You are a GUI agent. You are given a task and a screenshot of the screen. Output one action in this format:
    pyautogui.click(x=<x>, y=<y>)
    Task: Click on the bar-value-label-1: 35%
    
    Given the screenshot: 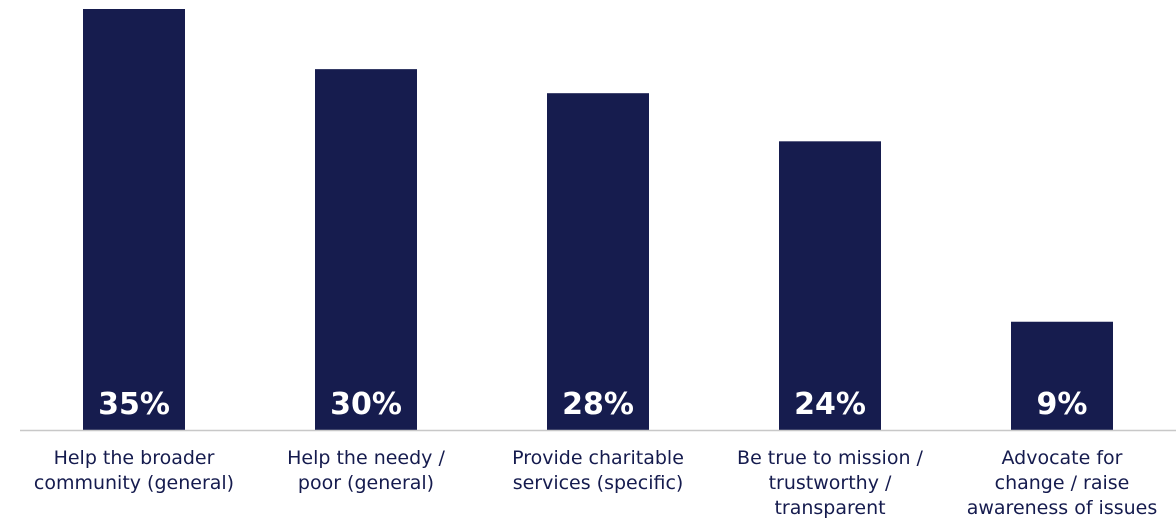 What is the action you would take?
    pyautogui.click(x=134, y=404)
    